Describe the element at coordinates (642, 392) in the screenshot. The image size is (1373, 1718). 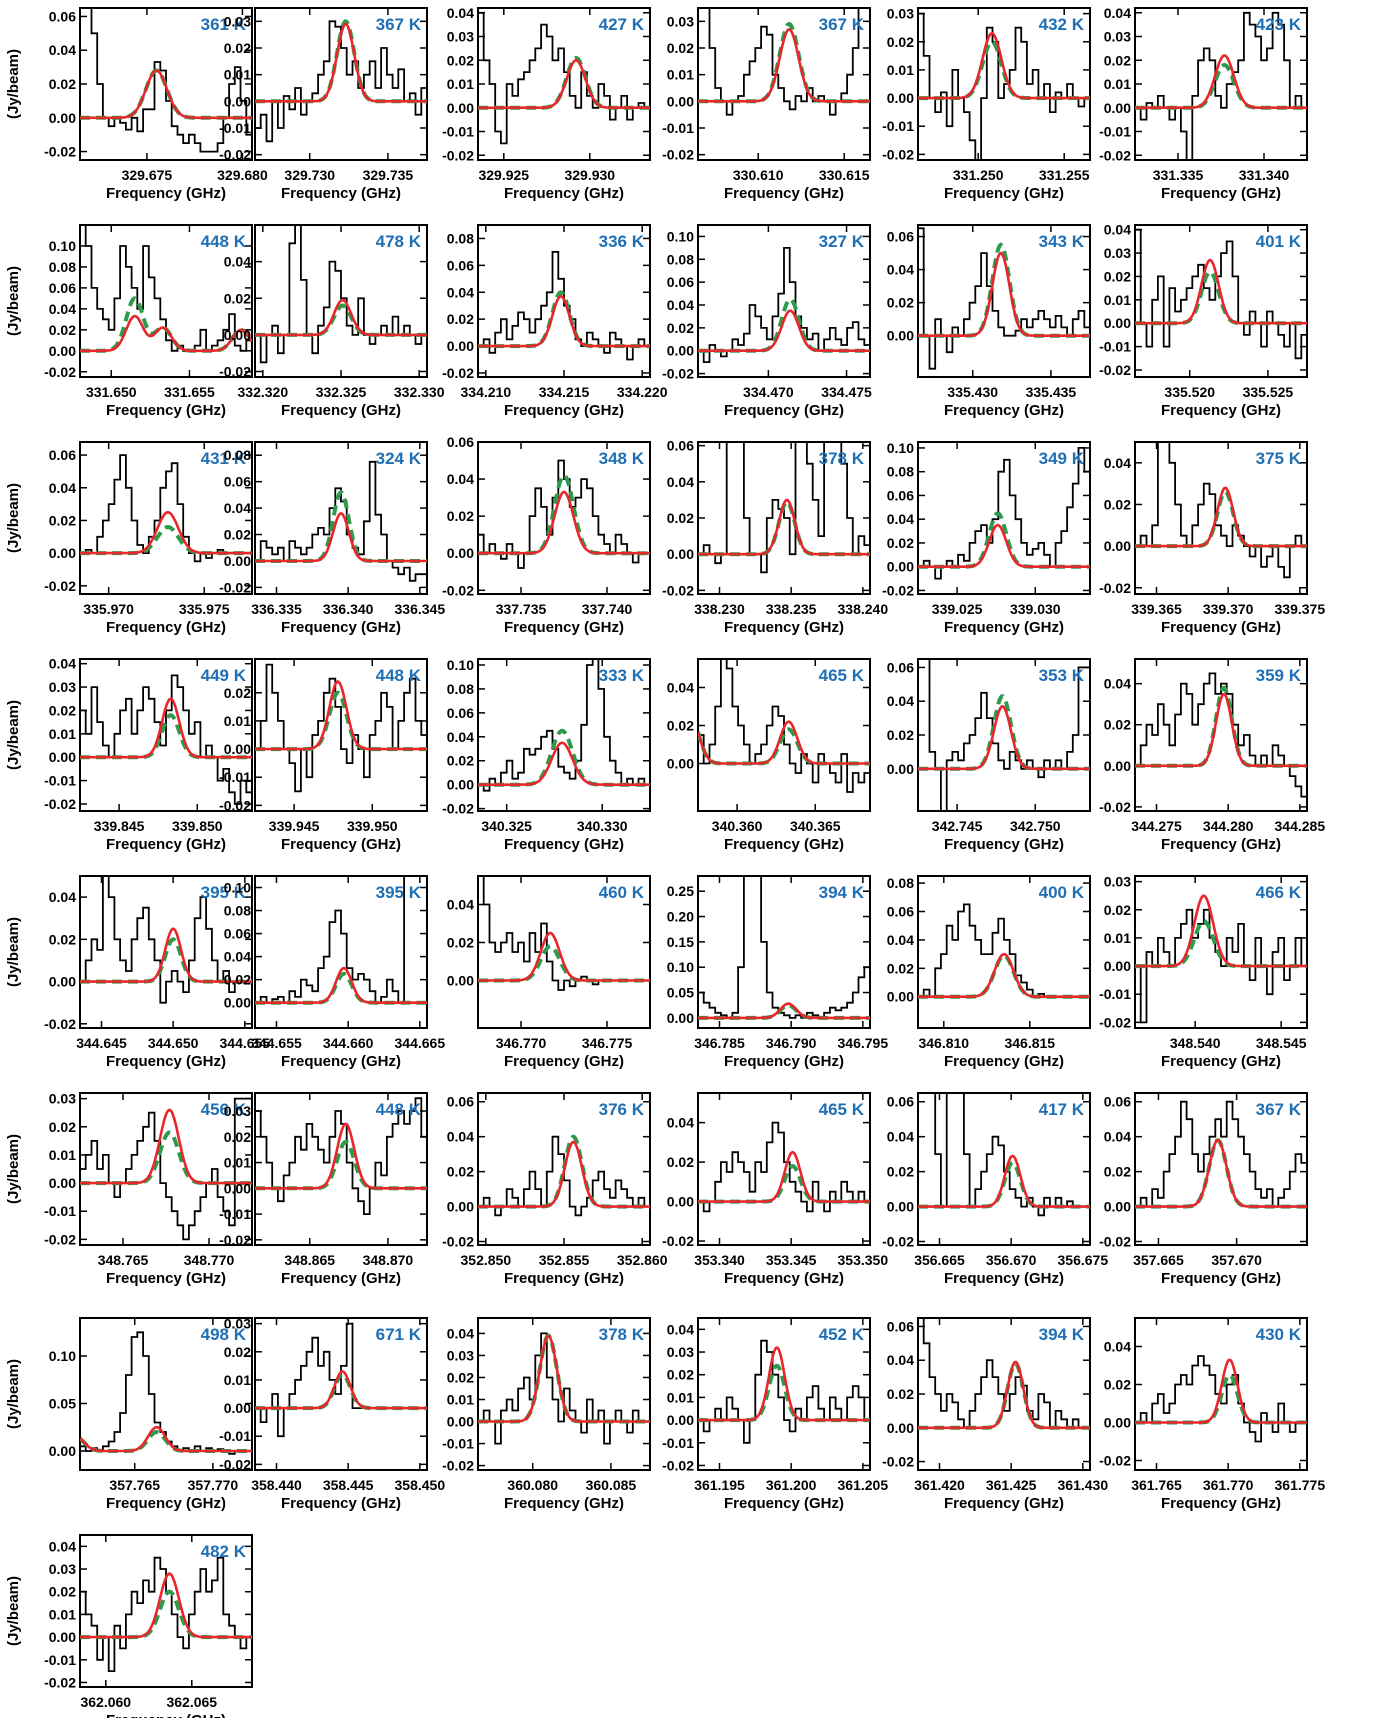
I see `x-tick-label: 334.220` at that location.